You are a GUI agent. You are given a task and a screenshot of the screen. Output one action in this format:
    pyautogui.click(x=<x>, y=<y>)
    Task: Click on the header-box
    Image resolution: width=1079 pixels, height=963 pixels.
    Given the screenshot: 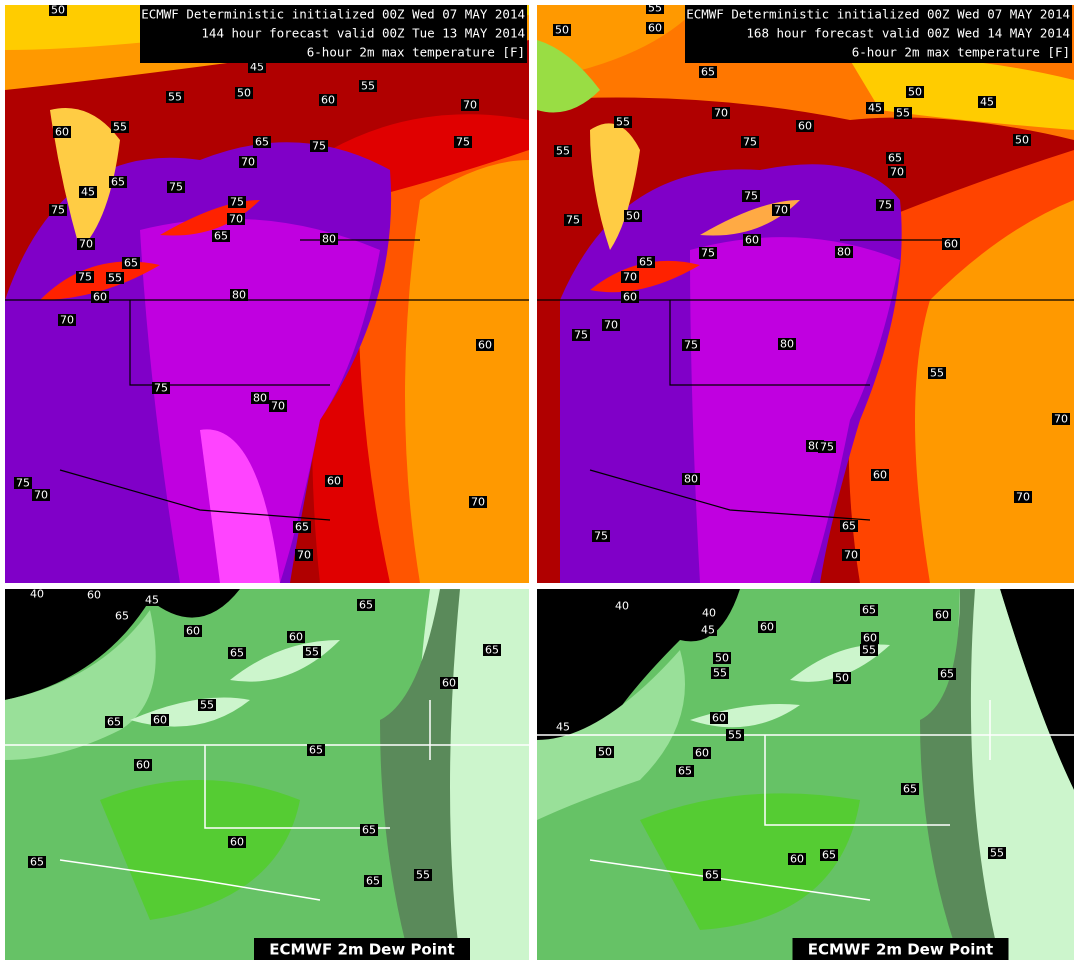 What is the action you would take?
    pyautogui.click(x=333, y=34)
    